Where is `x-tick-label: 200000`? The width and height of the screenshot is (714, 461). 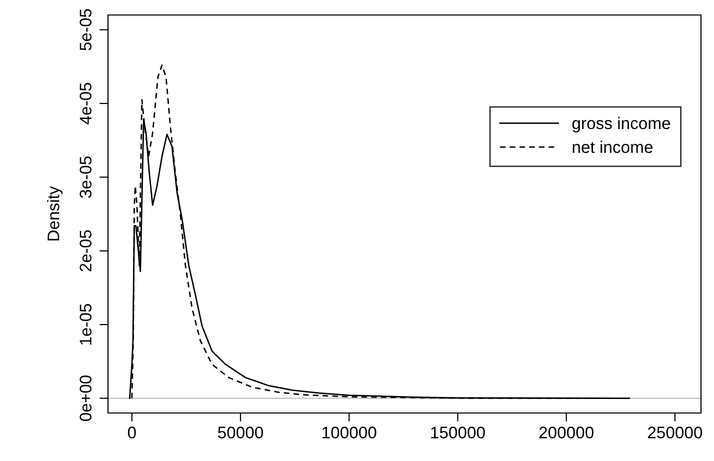
x-tick-label: 200000 is located at coordinates (566, 432).